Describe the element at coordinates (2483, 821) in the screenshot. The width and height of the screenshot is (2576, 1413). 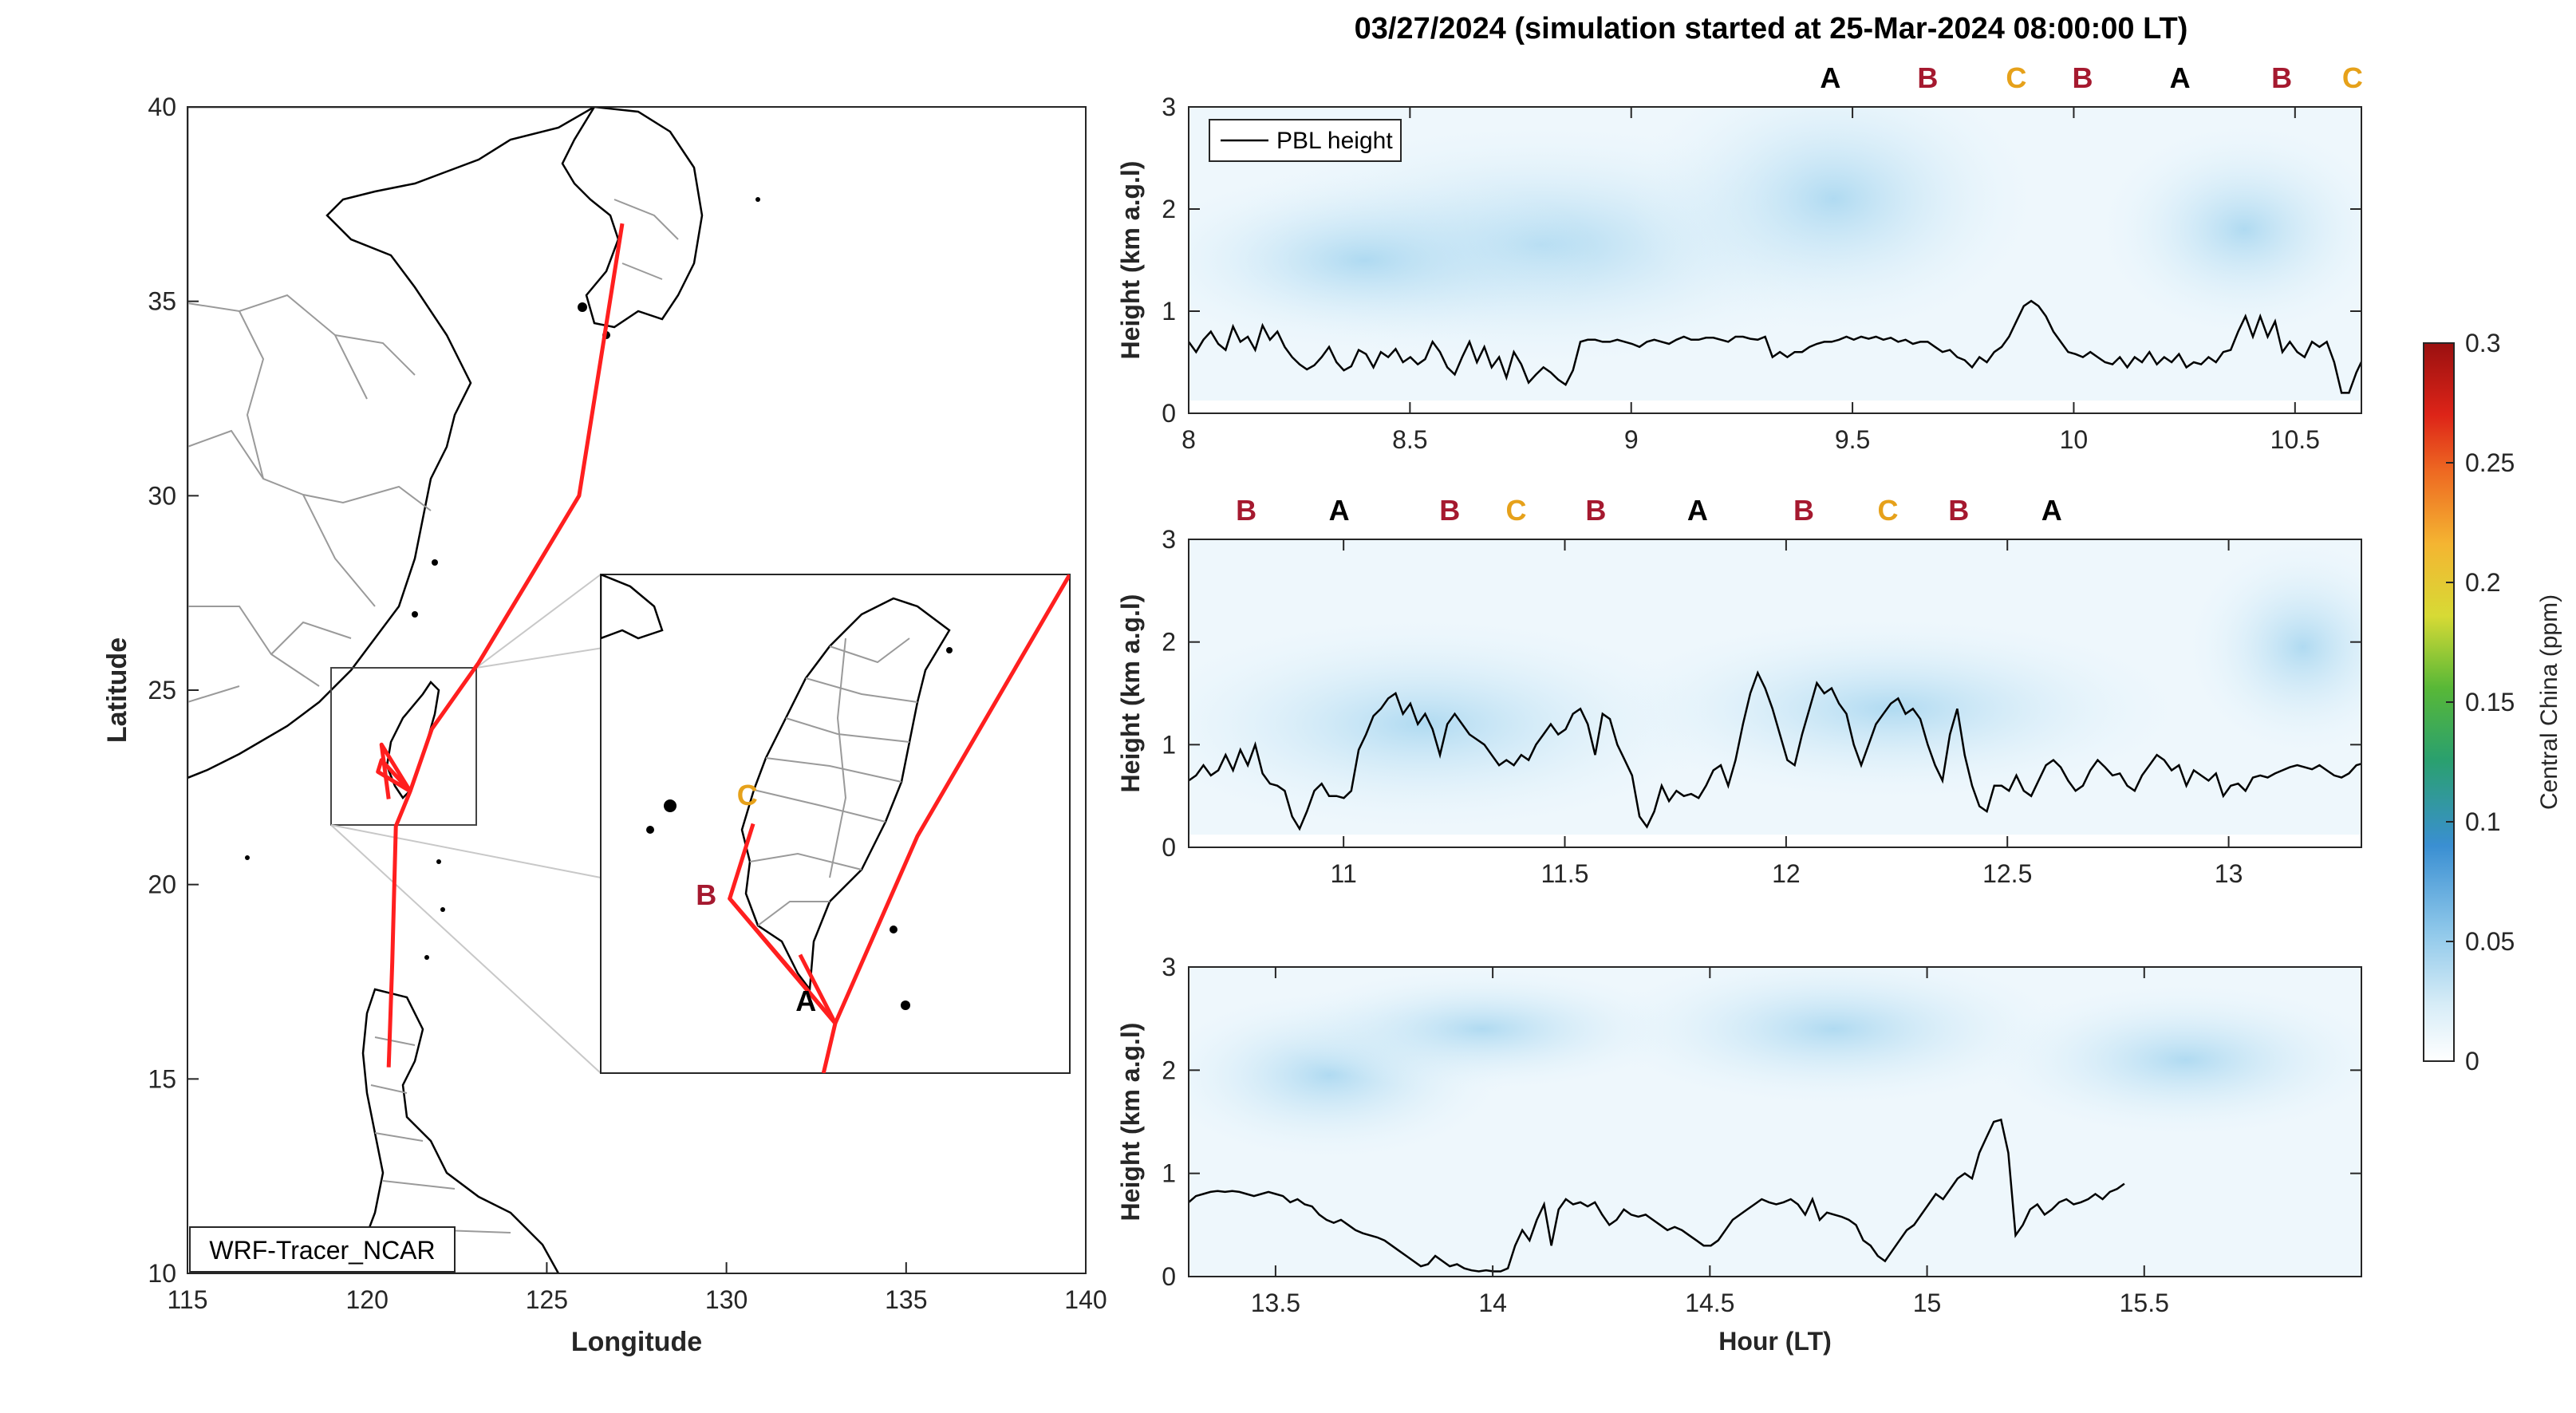
I see `colorbar-tick-label: 0.1` at that location.